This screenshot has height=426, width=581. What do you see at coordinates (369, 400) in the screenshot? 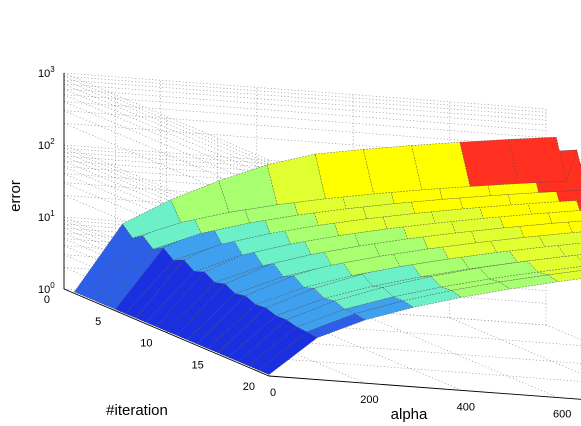
I see `alpha-tick-label: 200` at bounding box center [369, 400].